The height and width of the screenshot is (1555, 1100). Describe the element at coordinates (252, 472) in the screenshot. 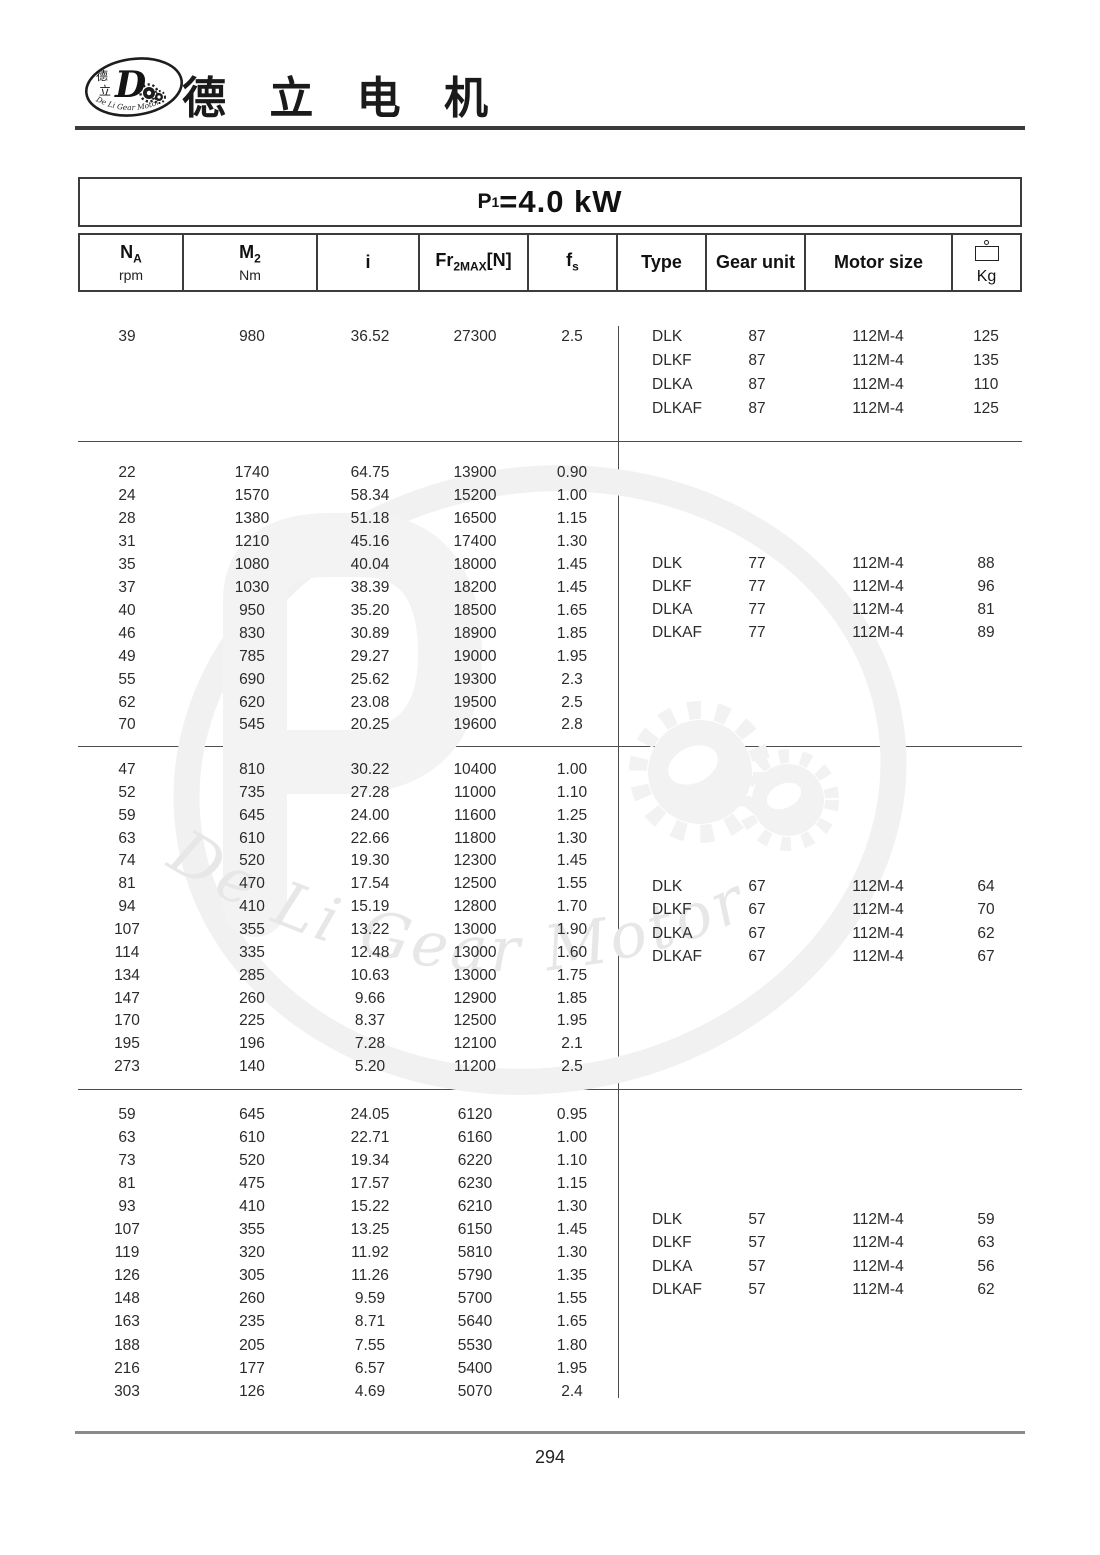

I see `cell-value: 1740` at that location.